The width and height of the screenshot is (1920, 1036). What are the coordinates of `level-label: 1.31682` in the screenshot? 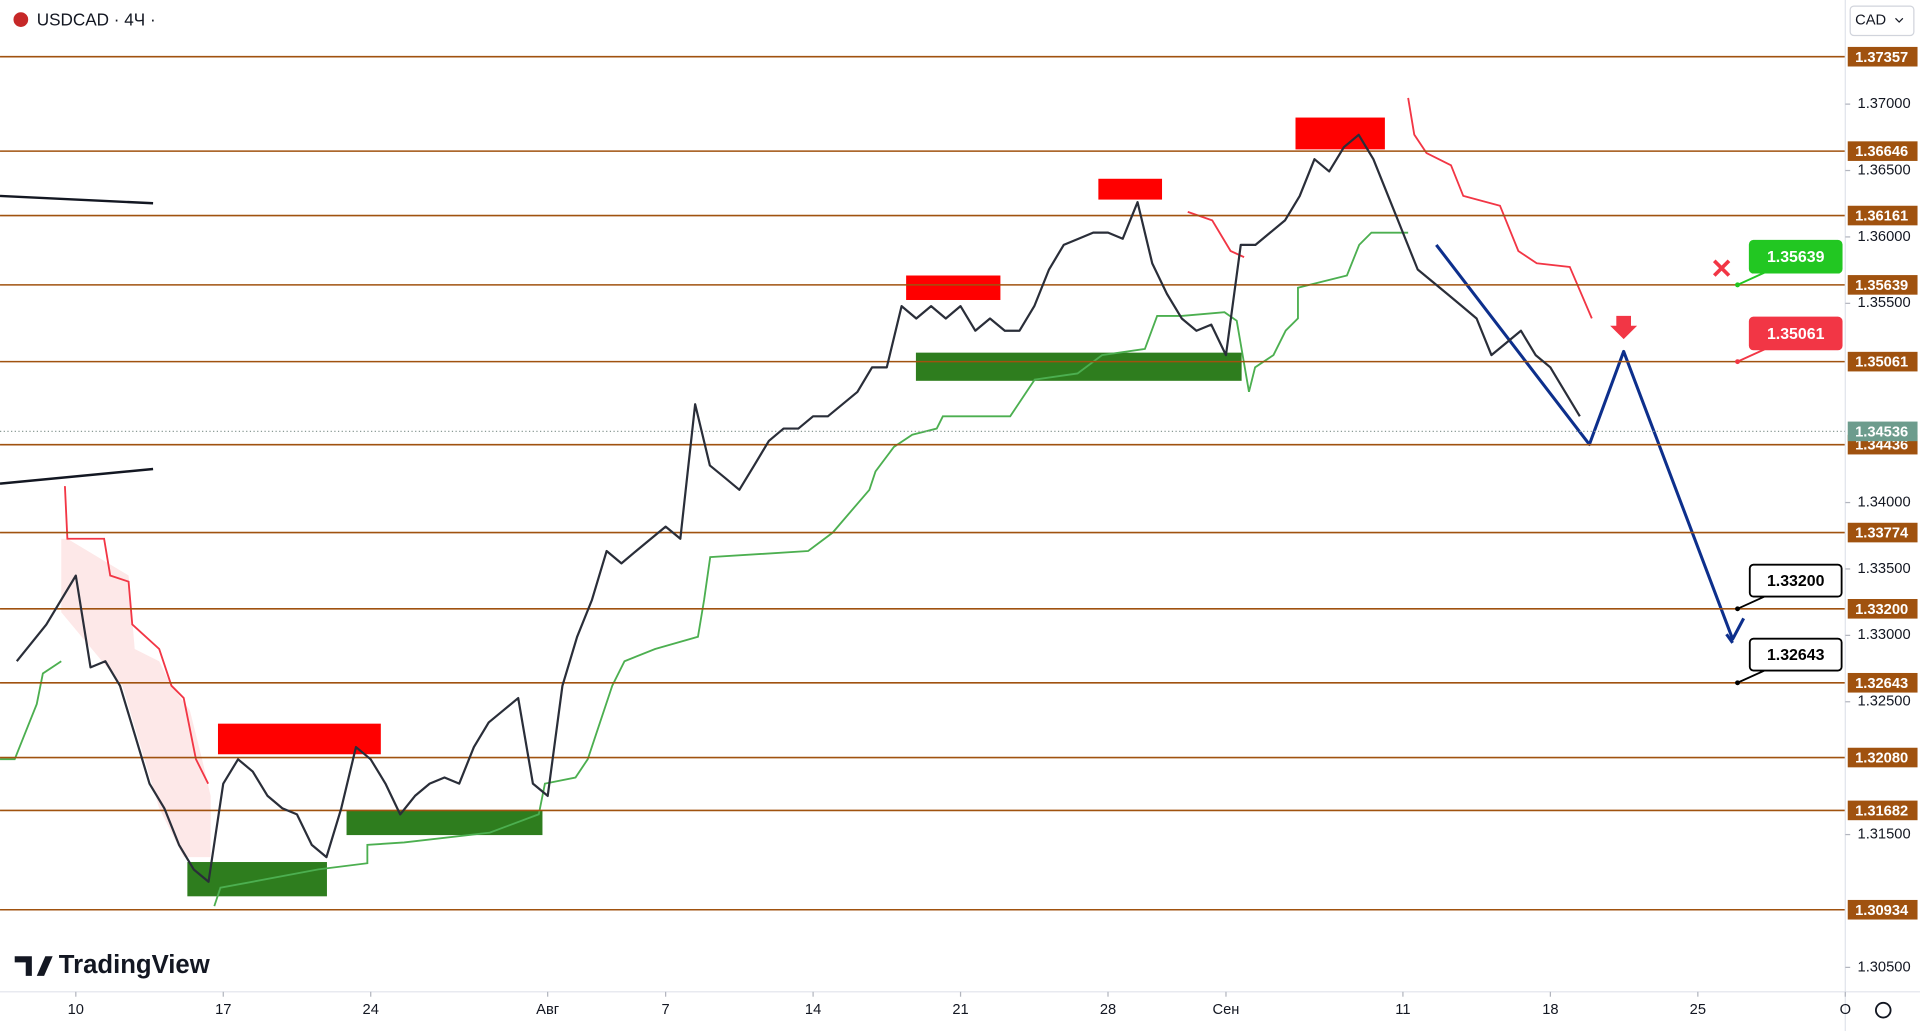 It's located at (1881, 811).